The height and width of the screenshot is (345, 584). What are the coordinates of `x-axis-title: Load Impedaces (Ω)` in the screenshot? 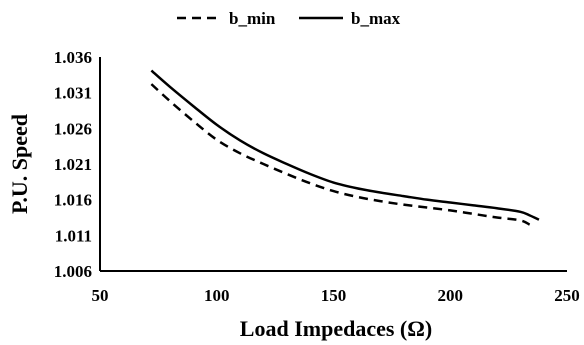 It's located at (336, 328).